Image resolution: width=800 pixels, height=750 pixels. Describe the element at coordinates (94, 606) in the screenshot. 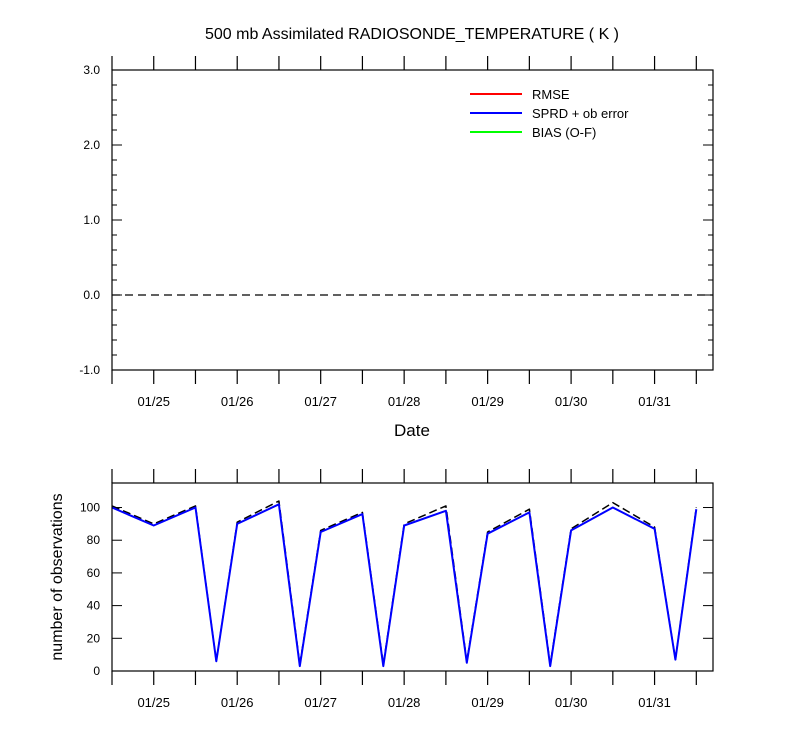

I see `y-tick-label: 40` at that location.